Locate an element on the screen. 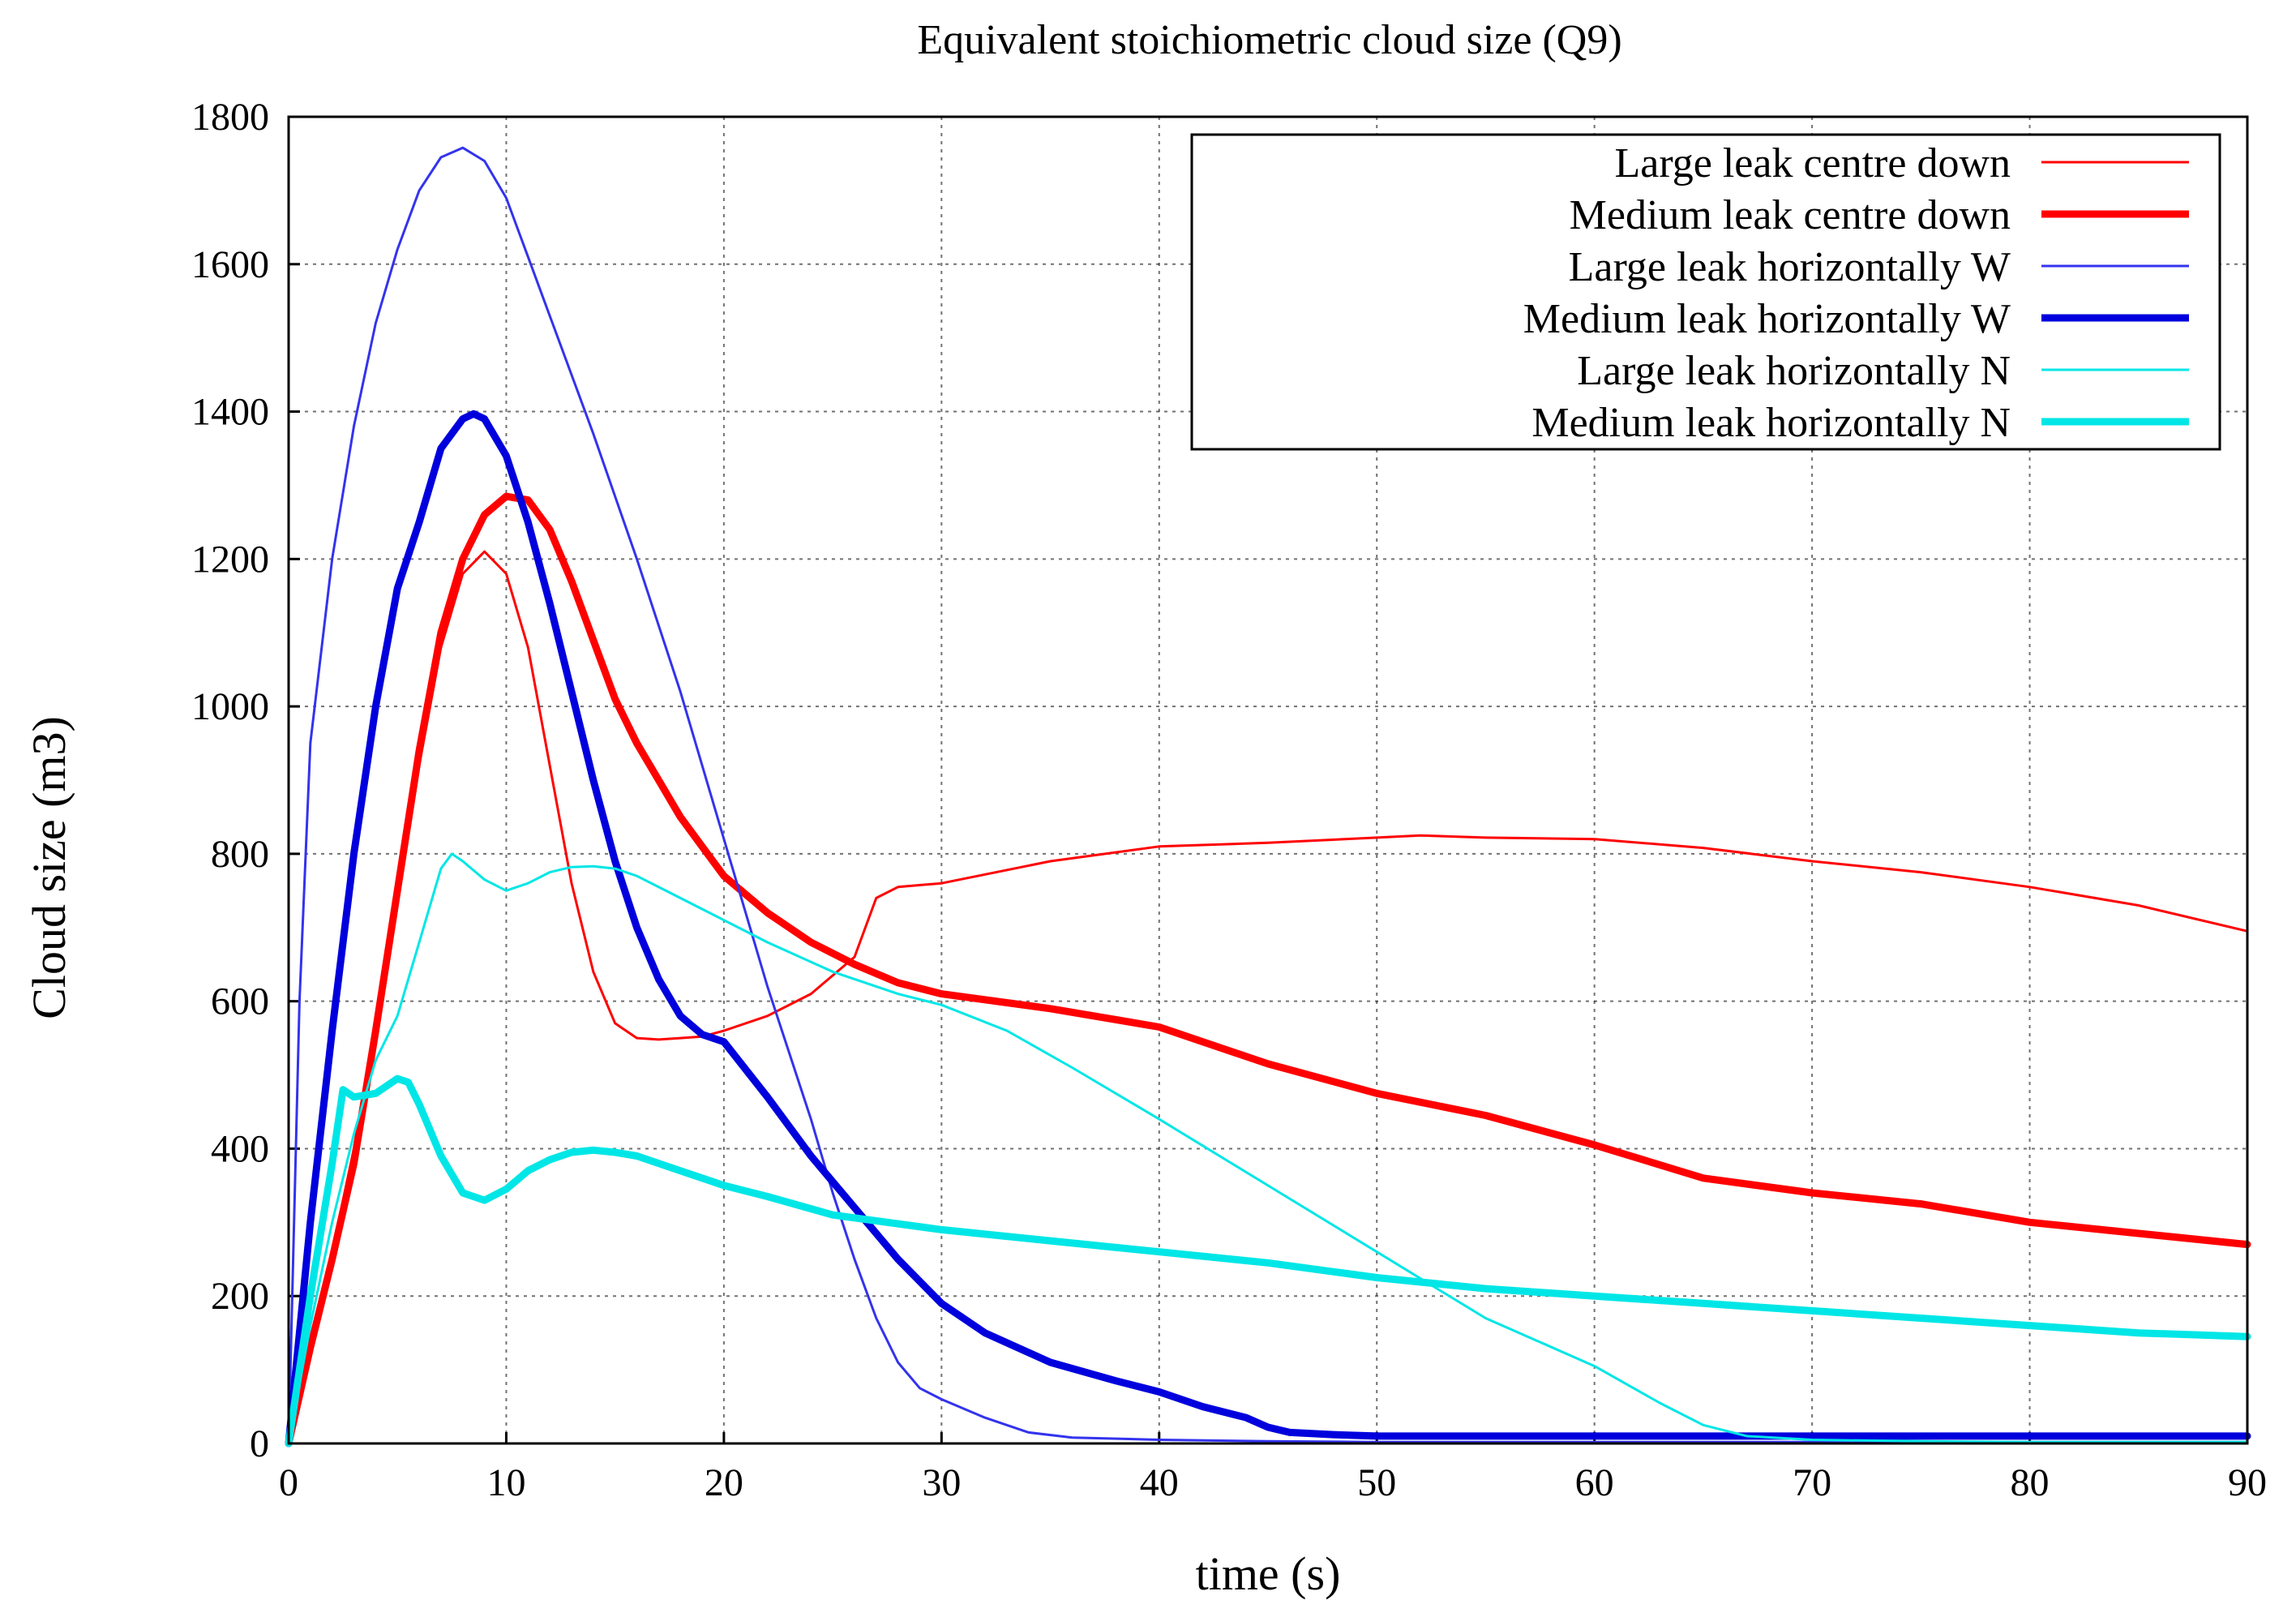 The height and width of the screenshot is (1617, 2296). x-tick-label: 70 is located at coordinates (1812, 1482).